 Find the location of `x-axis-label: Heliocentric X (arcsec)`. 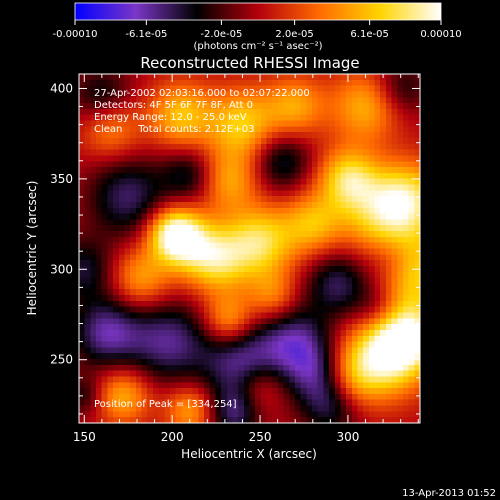

x-axis-label: Heliocentric X (arcsec) is located at coordinates (249, 454).